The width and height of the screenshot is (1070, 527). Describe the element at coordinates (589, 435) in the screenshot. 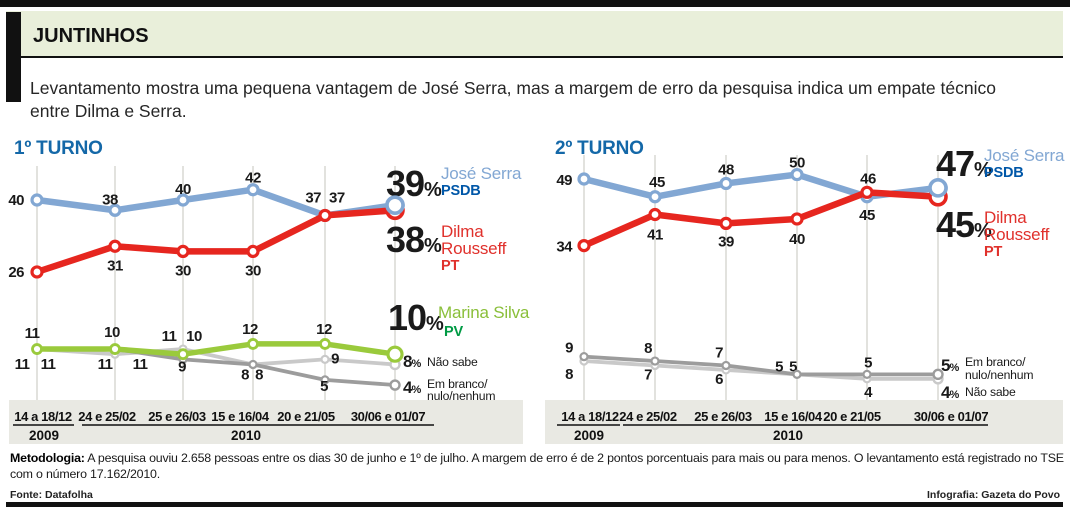

I see `x-axis-year-label: 2009` at that location.